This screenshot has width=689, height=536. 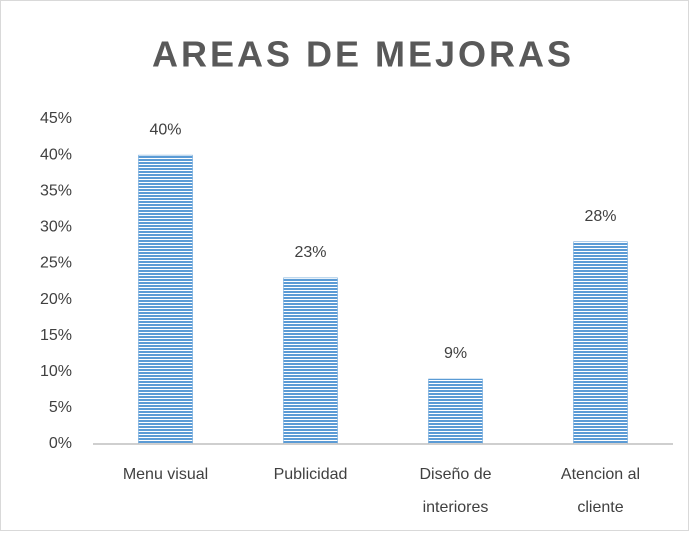 What do you see at coordinates (56, 154) in the screenshot?
I see `y-tick-label: 40%` at bounding box center [56, 154].